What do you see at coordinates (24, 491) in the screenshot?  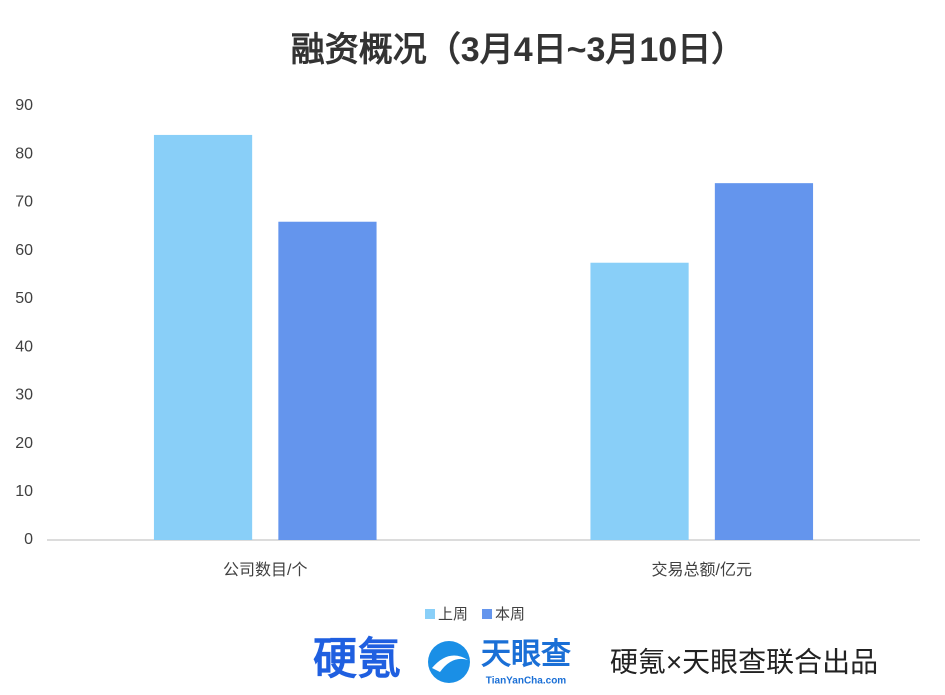 I see `y-tick-label: 10` at bounding box center [24, 491].